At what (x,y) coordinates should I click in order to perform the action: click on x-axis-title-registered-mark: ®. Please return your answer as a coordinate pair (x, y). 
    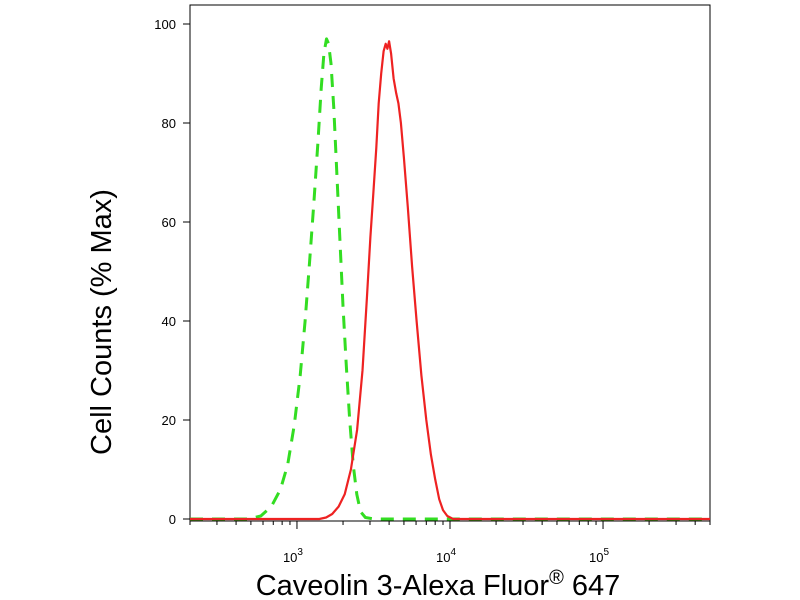
    Looking at the image, I should click on (556, 578).